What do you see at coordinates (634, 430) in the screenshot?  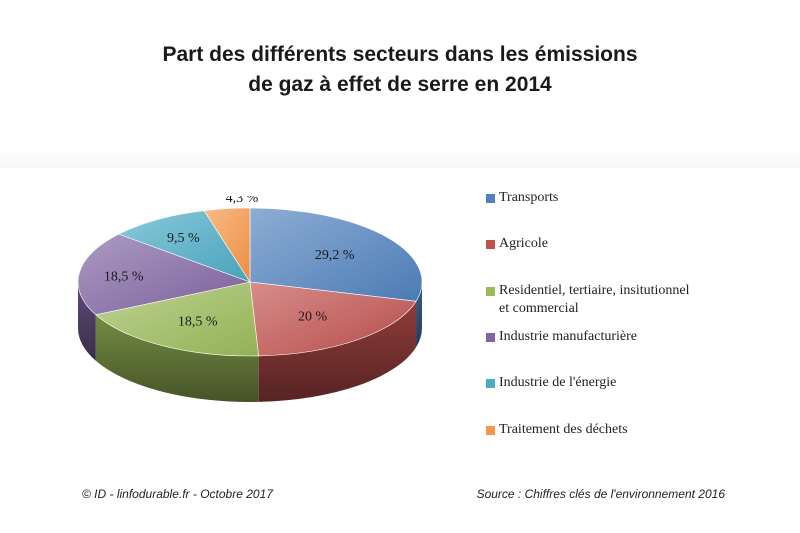 I see `legend-label-dechets: Traitement des déchets` at bounding box center [634, 430].